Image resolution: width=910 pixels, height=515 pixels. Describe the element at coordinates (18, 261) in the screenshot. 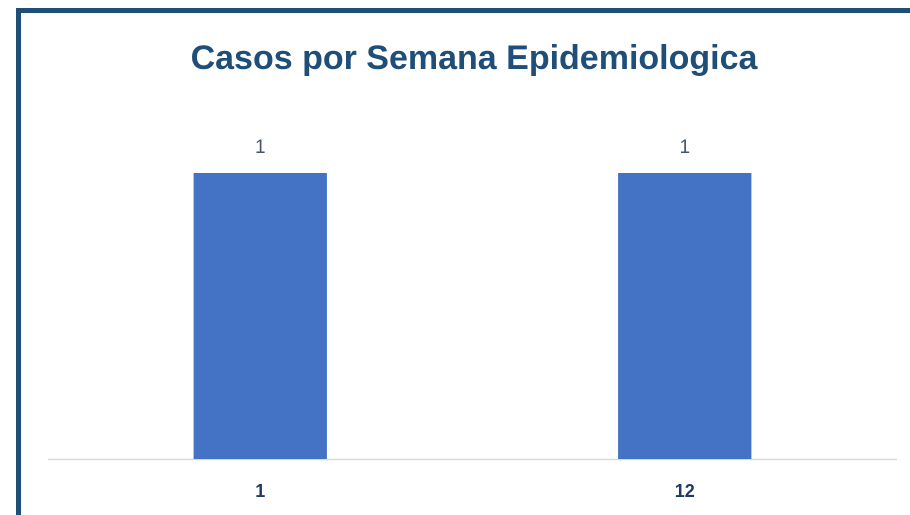

I see `frame-left` at that location.